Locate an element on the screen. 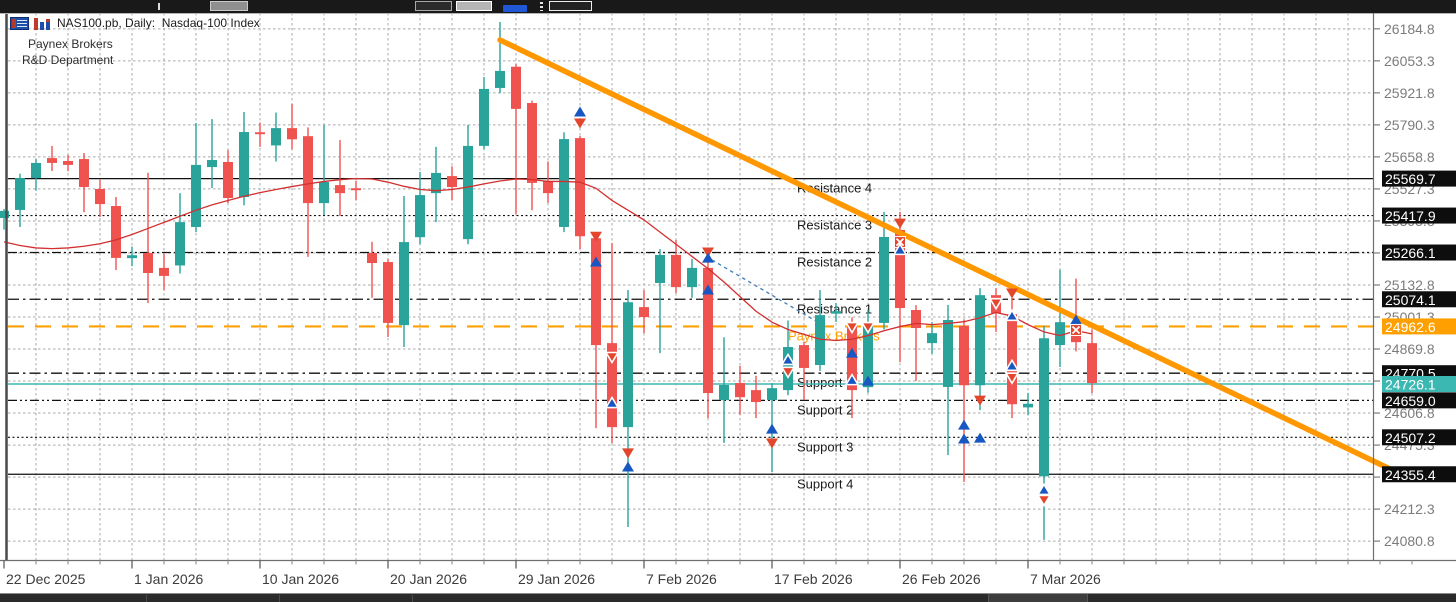 The height and width of the screenshot is (602, 1456). level-label-support-2: Support 2 is located at coordinates (825, 409).